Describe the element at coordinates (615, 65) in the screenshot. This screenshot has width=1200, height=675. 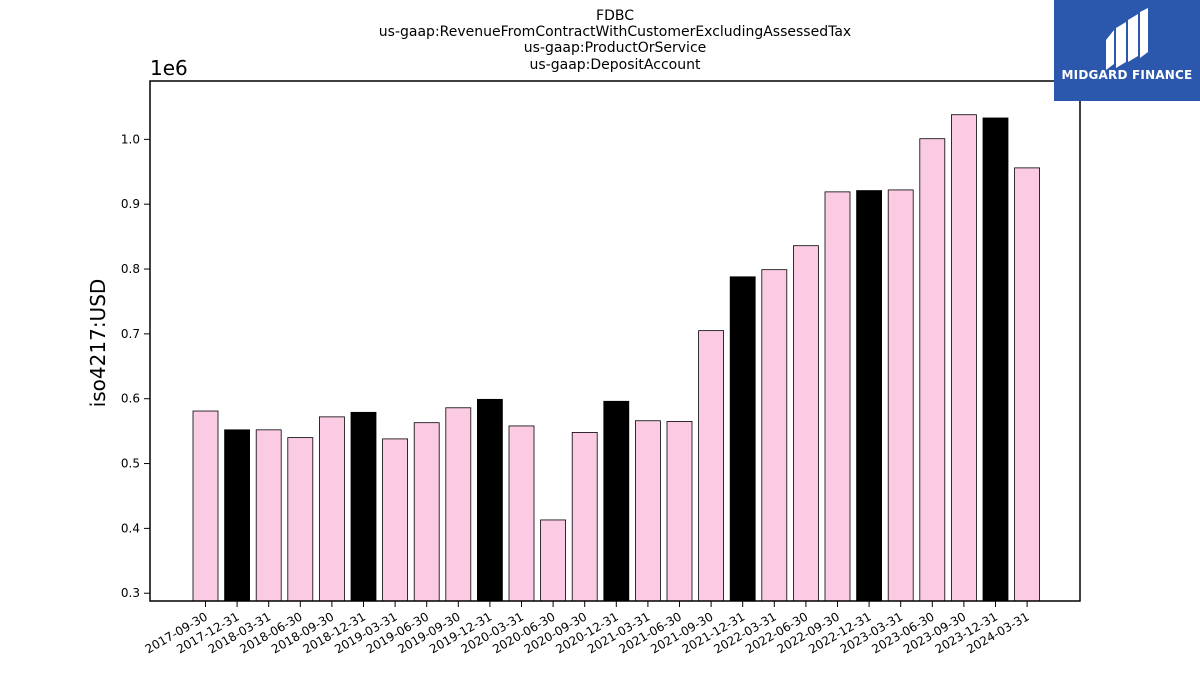
I see `title-line-4: us-gaap:DepositAccount` at that location.